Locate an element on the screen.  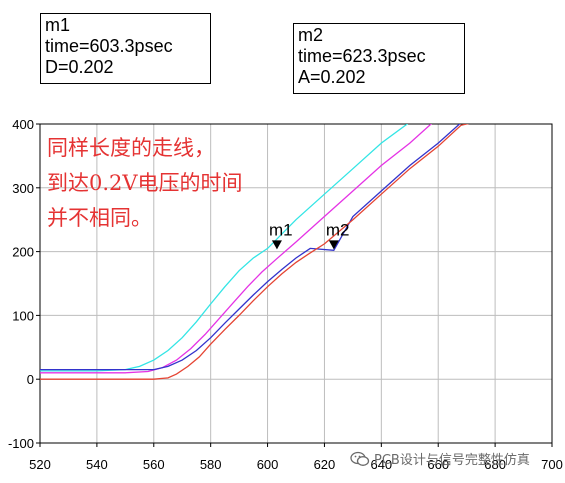
watermark: PCB设计与信号完整性仿真 is located at coordinates (440, 458).